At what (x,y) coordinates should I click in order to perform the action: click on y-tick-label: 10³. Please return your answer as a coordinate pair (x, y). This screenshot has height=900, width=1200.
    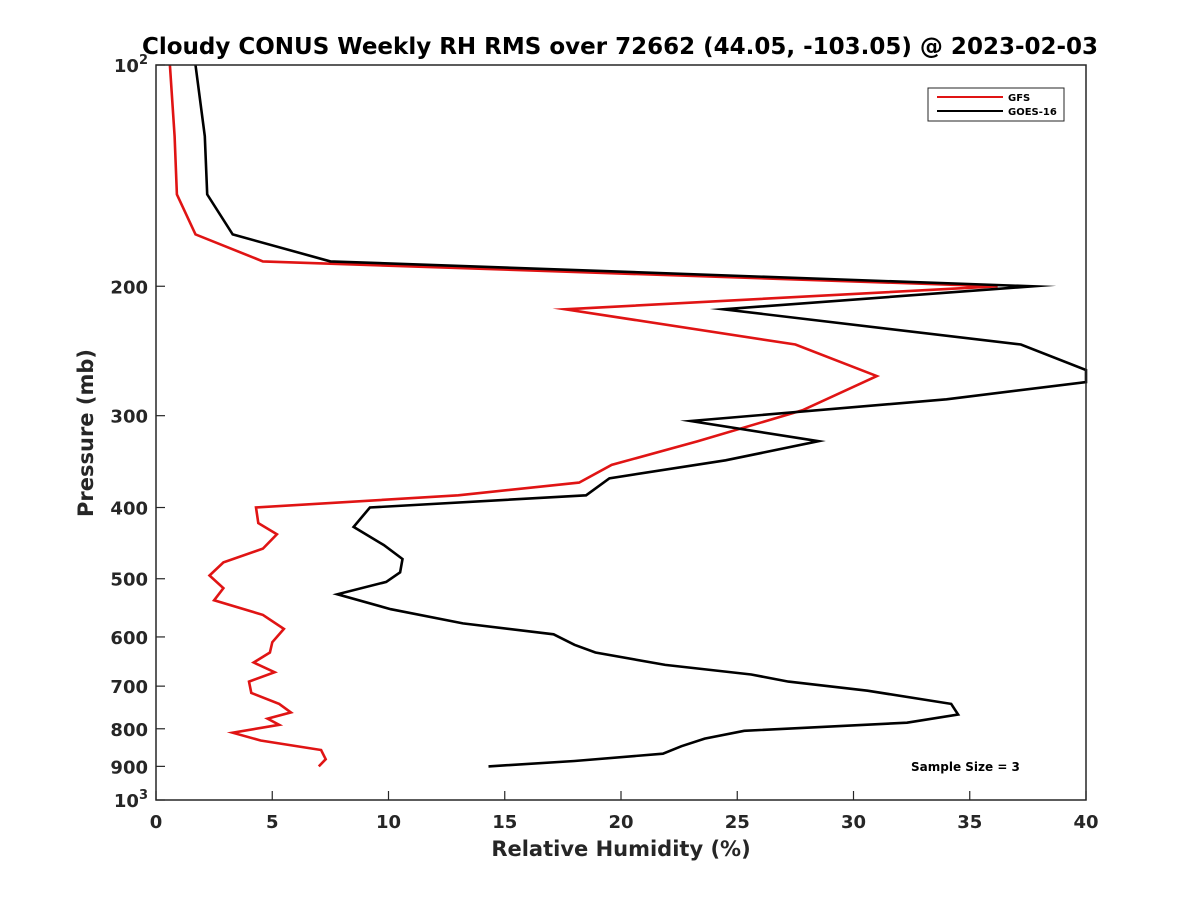
    Looking at the image, I should click on (131, 800).